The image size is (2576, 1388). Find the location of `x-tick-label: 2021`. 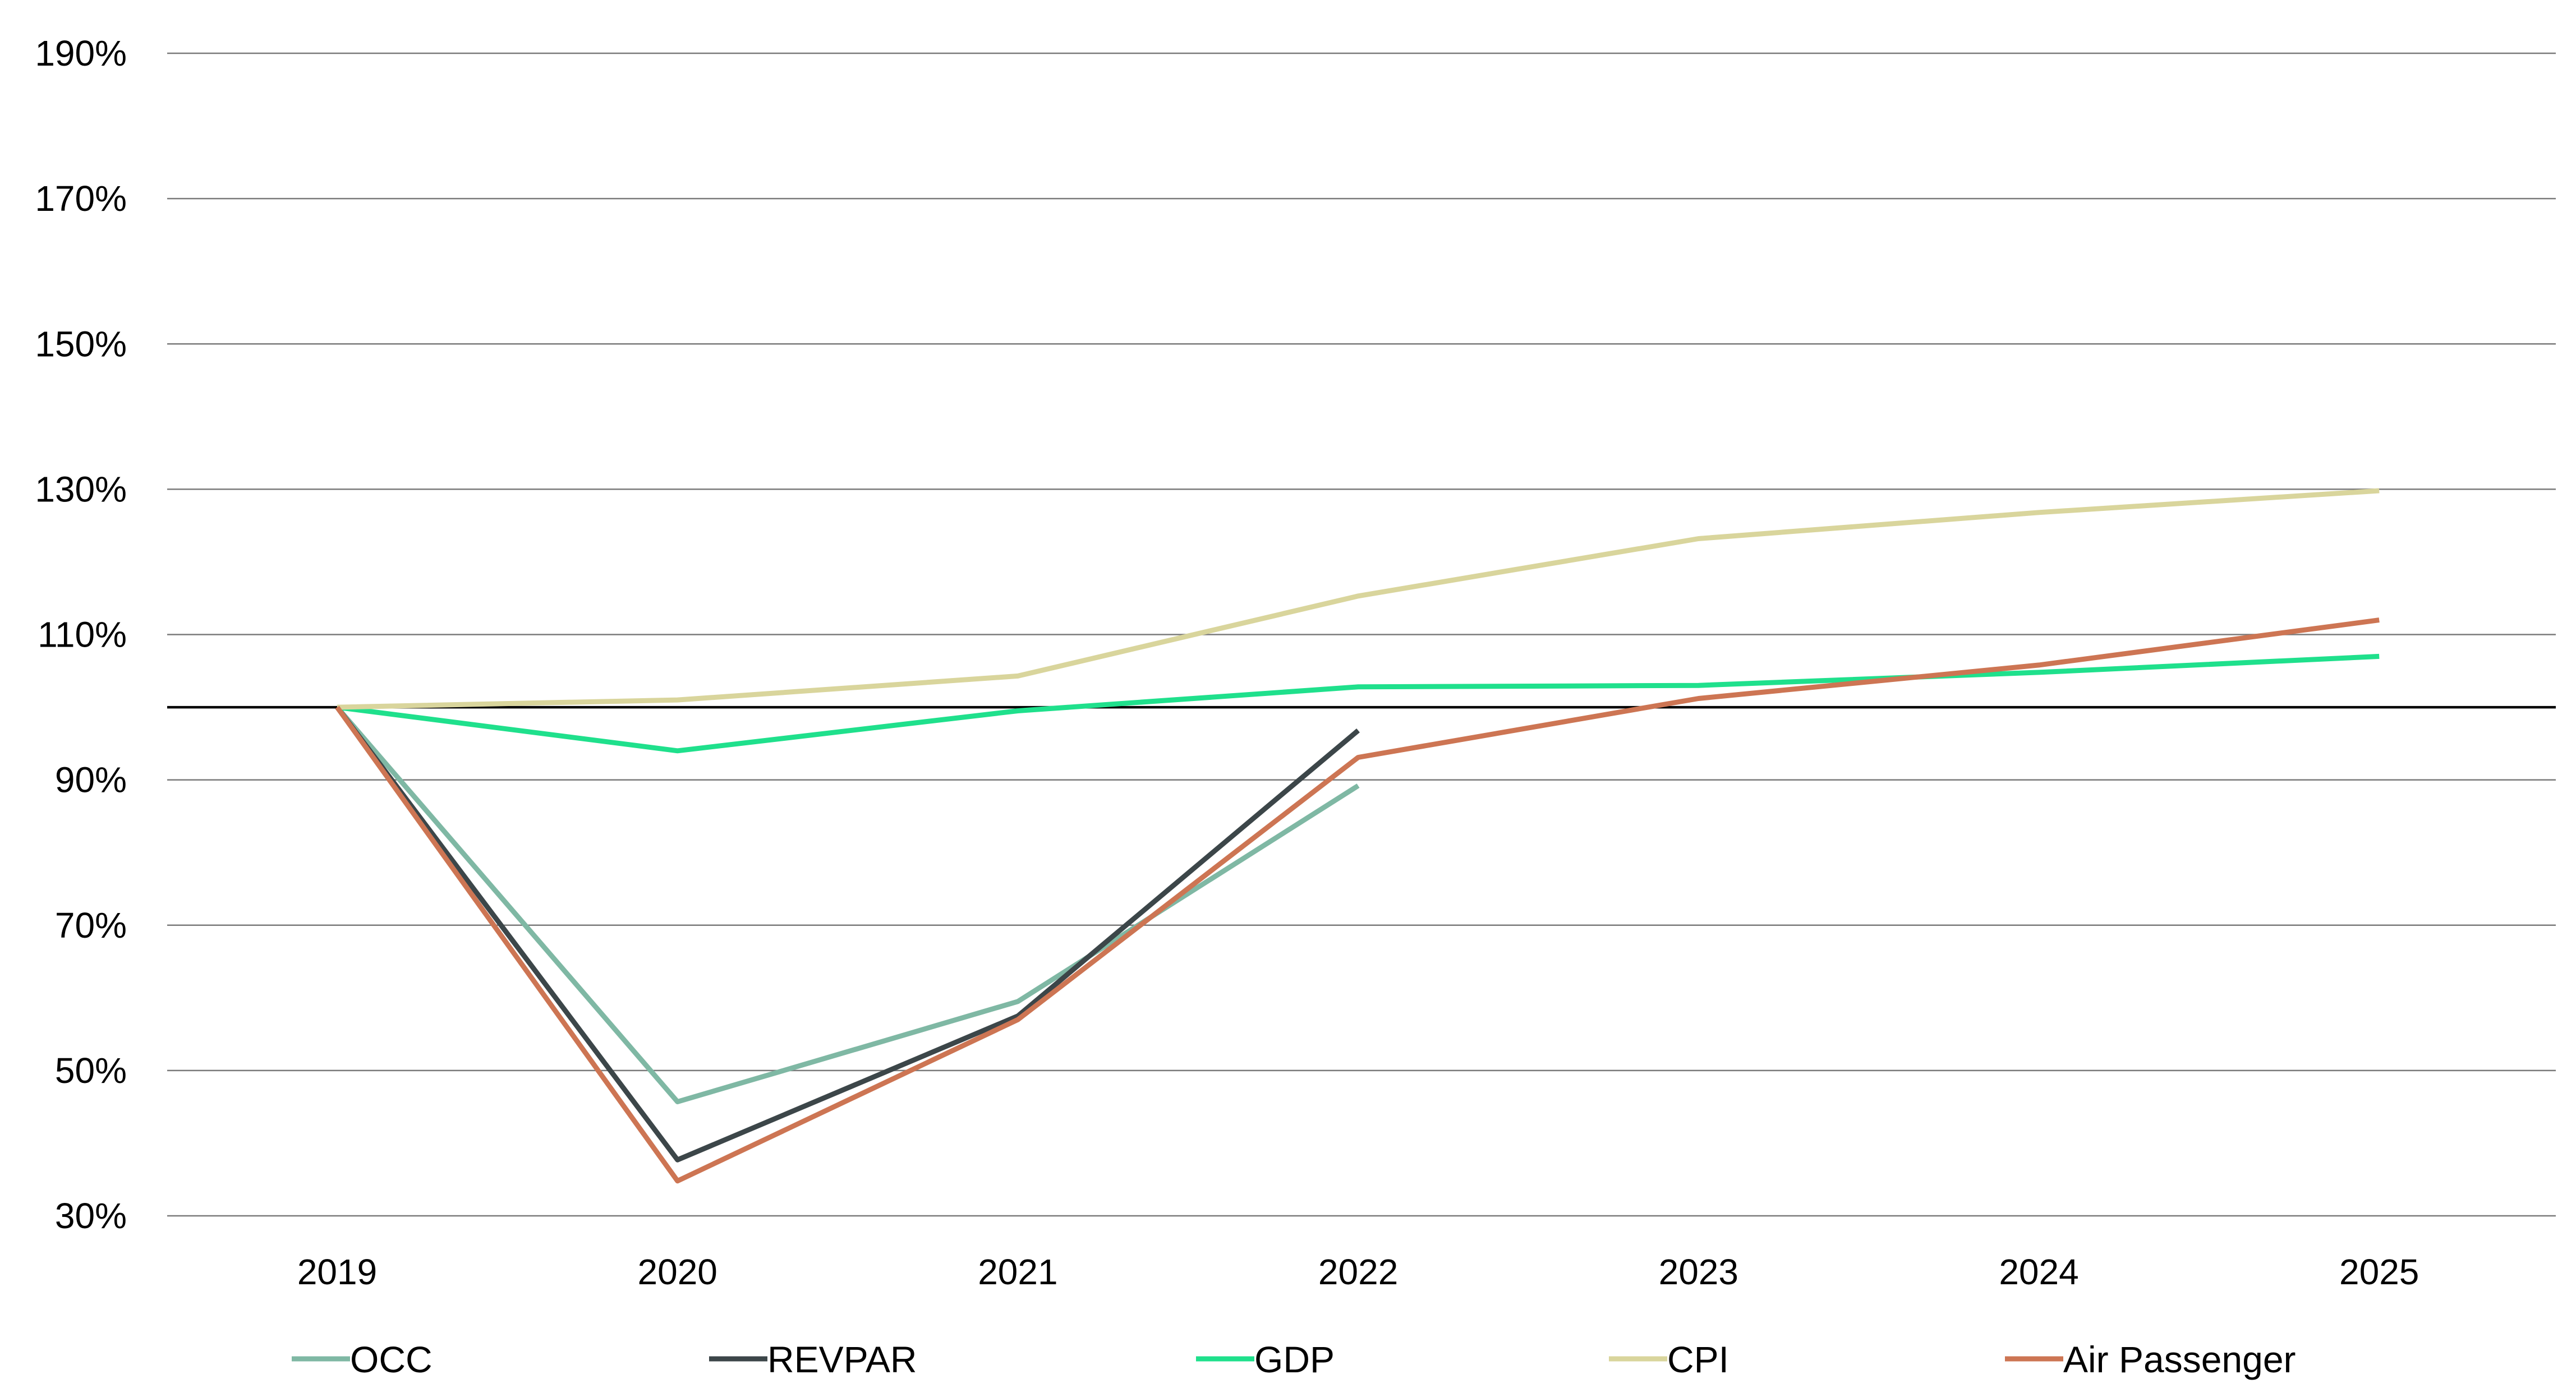

x-tick-label: 2021 is located at coordinates (1017, 1272).